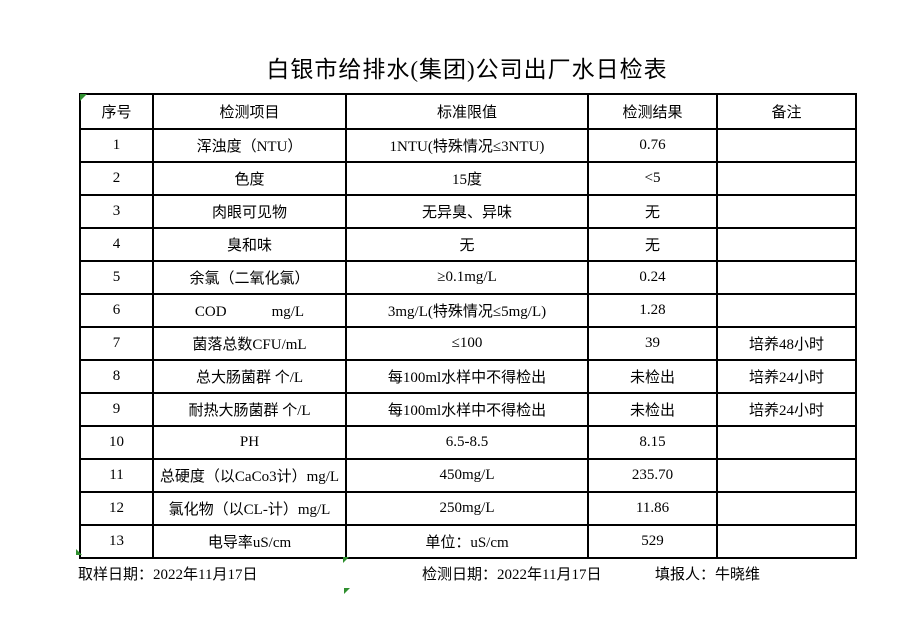 The image size is (914, 642). What do you see at coordinates (249, 145) in the screenshot?
I see `cell-item: 浑浊度（NTU）` at bounding box center [249, 145].